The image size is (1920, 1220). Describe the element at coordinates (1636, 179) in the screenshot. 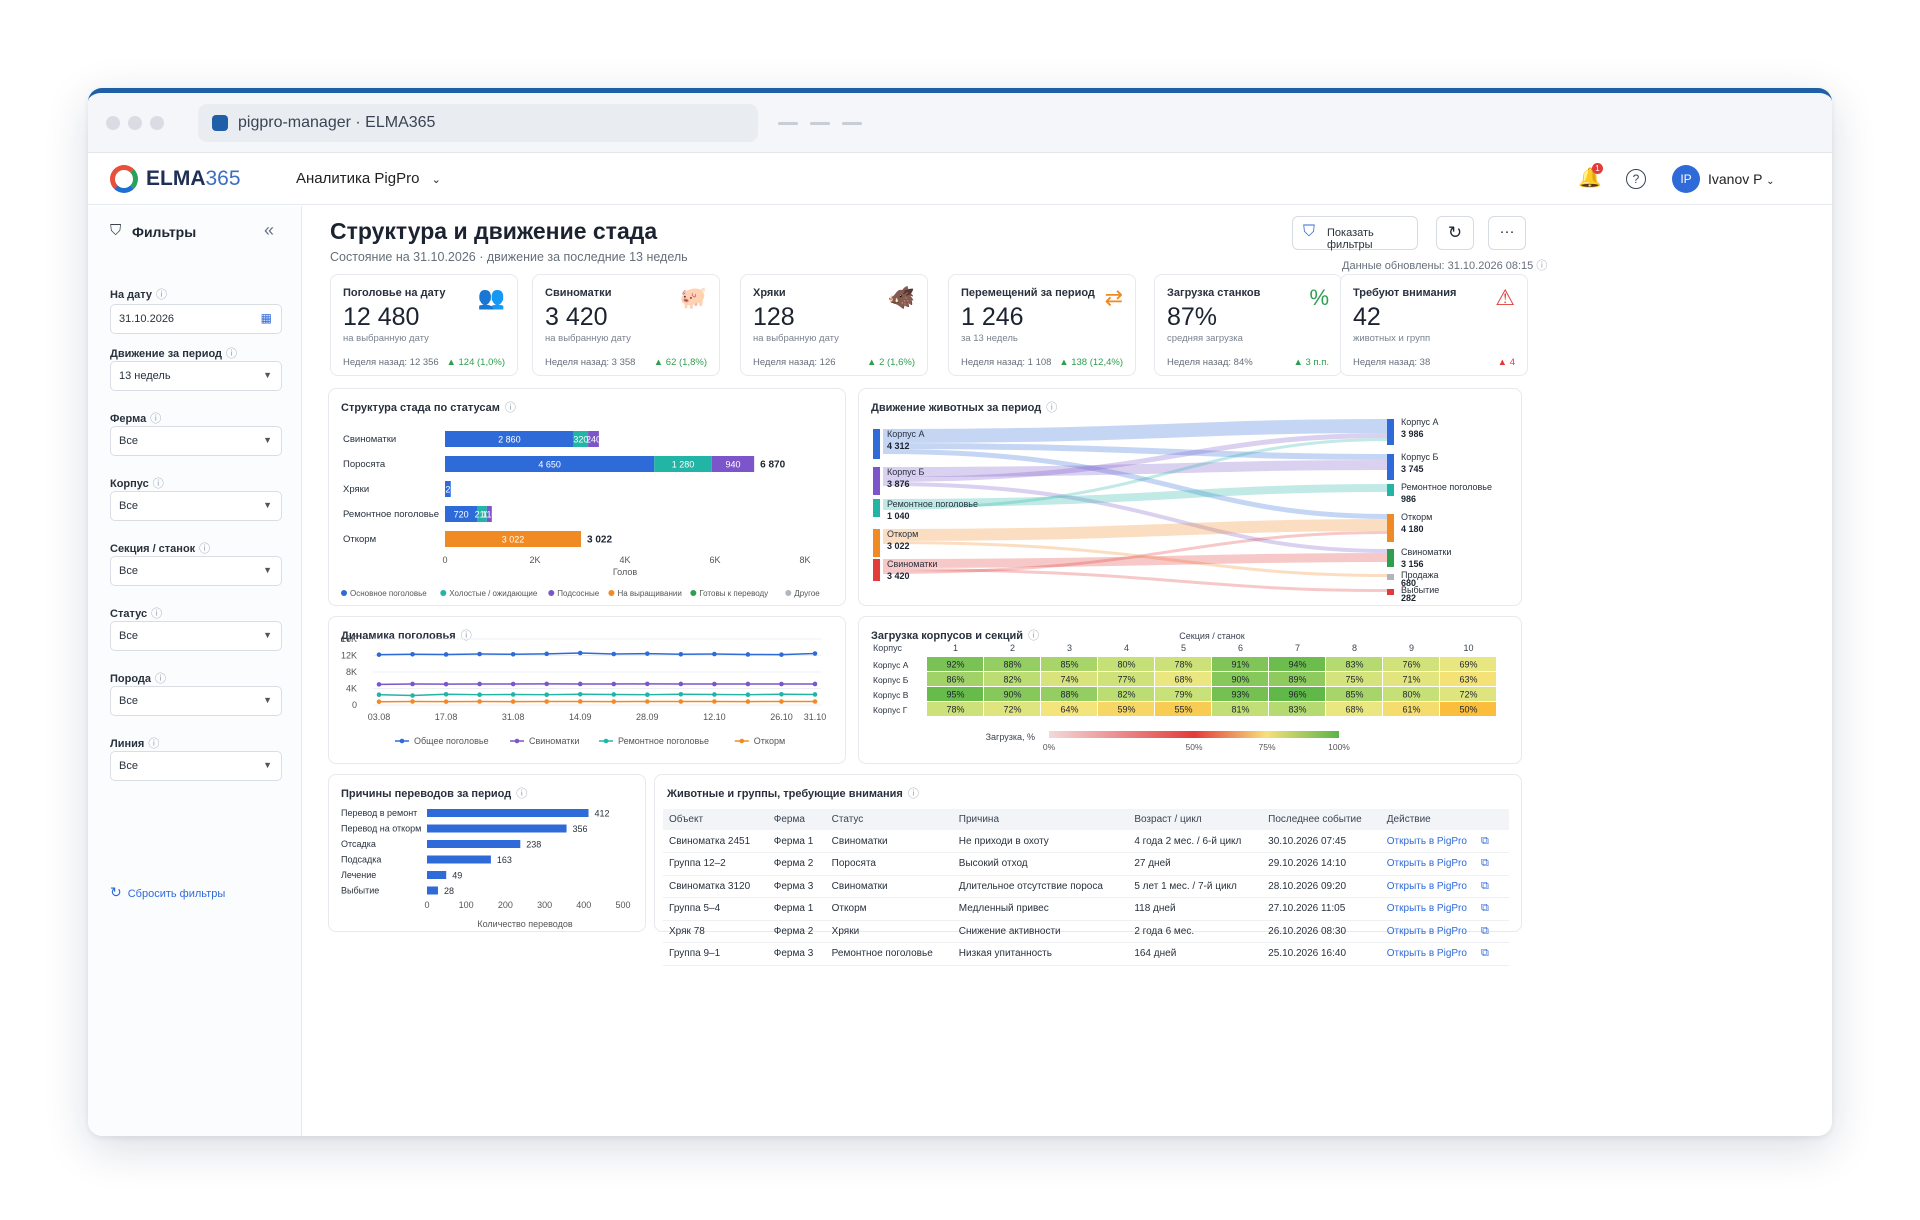

I see `help-icon: ?` at that location.